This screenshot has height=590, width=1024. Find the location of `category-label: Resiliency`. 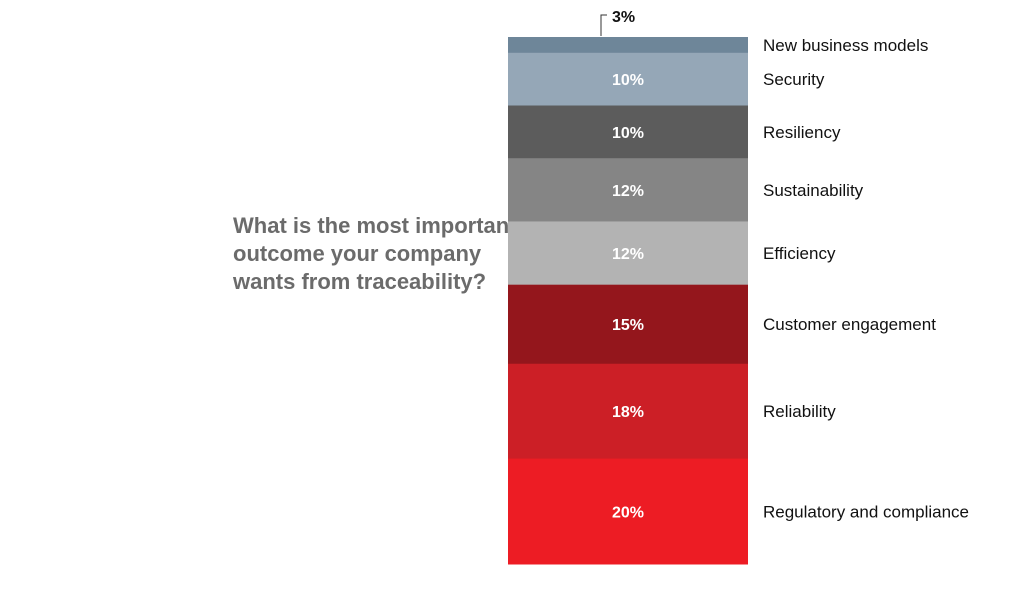

category-label: Resiliency is located at coordinates (802, 132).